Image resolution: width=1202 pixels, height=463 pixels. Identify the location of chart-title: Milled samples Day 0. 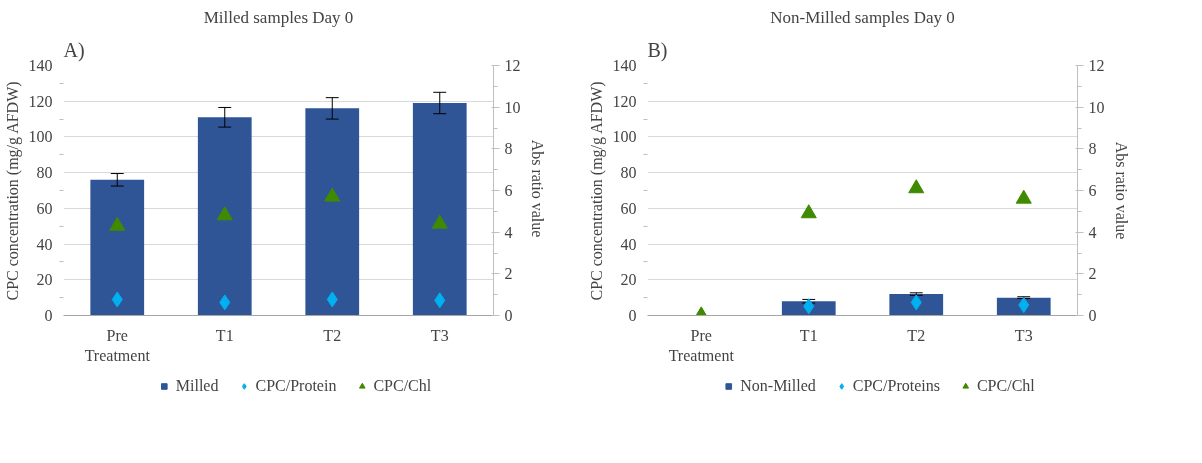
(278, 17).